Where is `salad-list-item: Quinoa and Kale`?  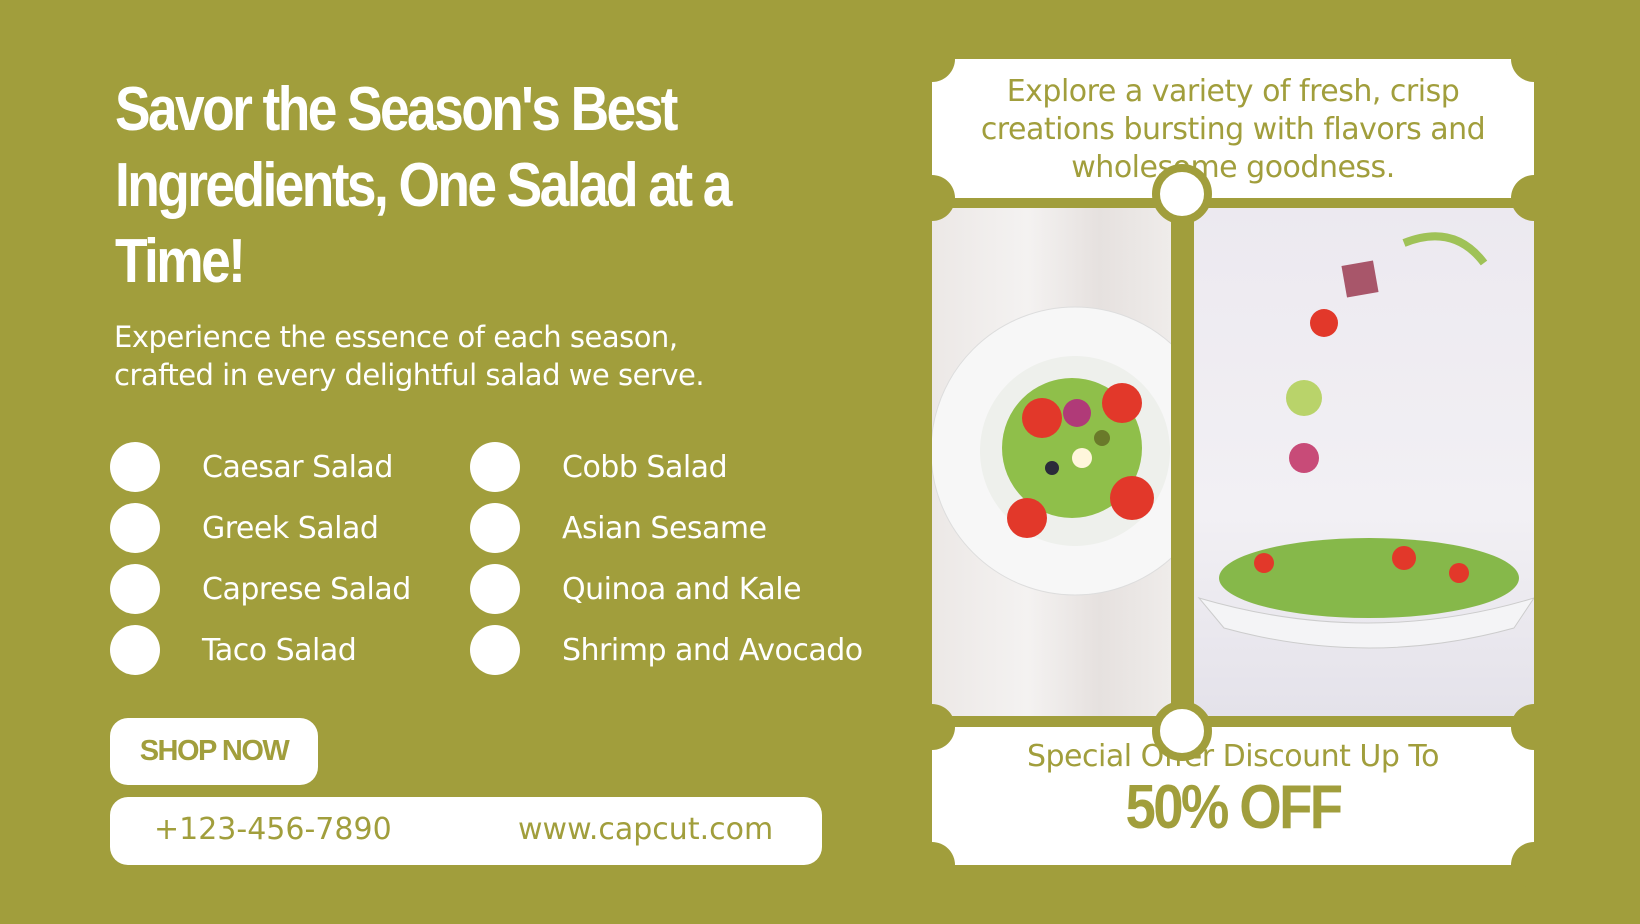 salad-list-item: Quinoa and Kale is located at coordinates (636, 589).